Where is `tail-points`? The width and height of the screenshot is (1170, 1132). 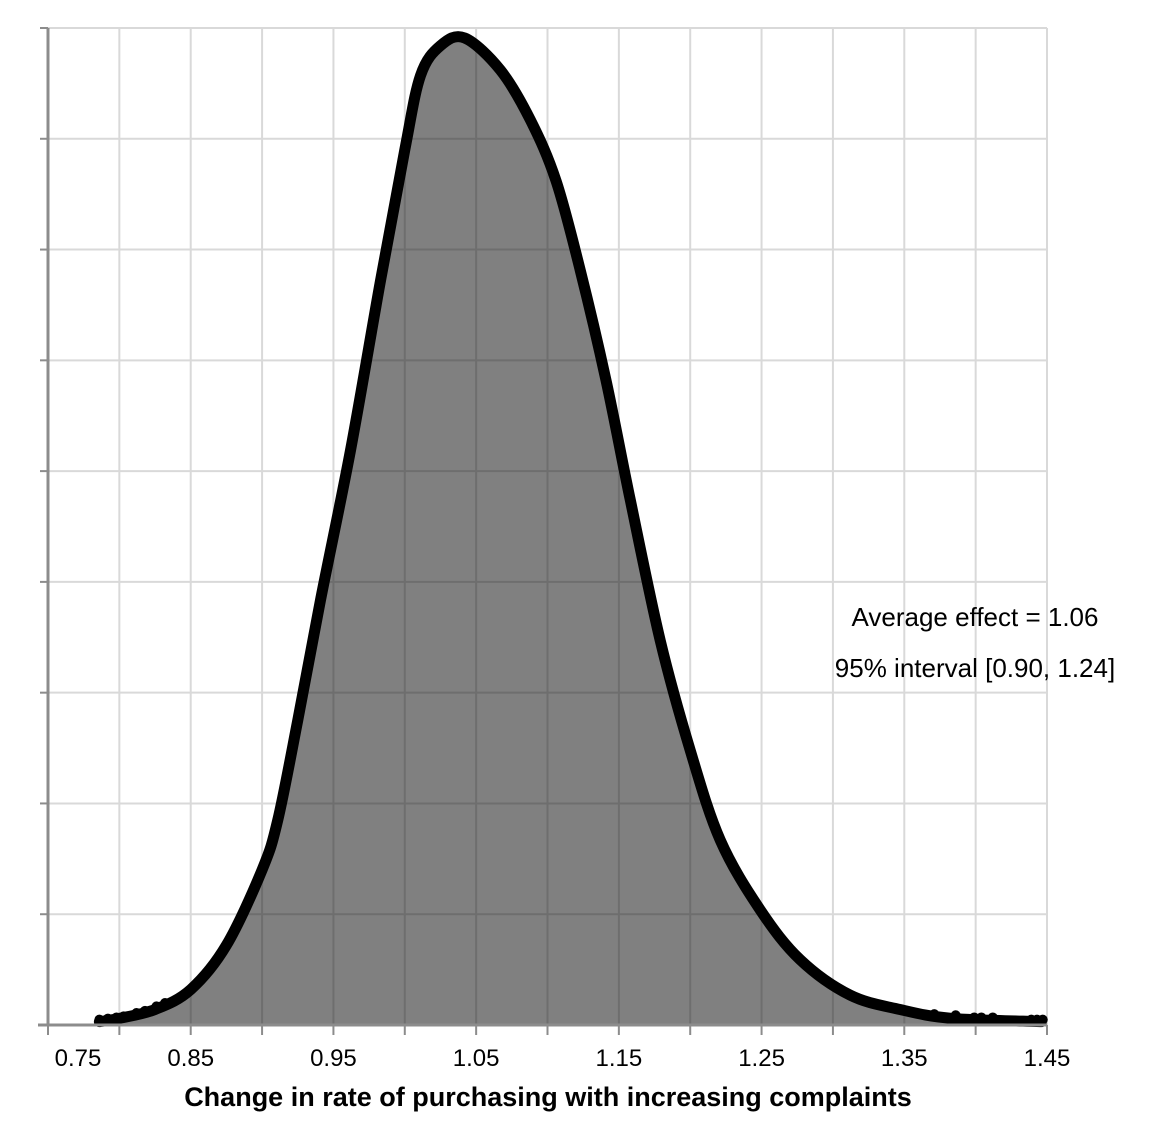
tail-points is located at coordinates (571, 1011).